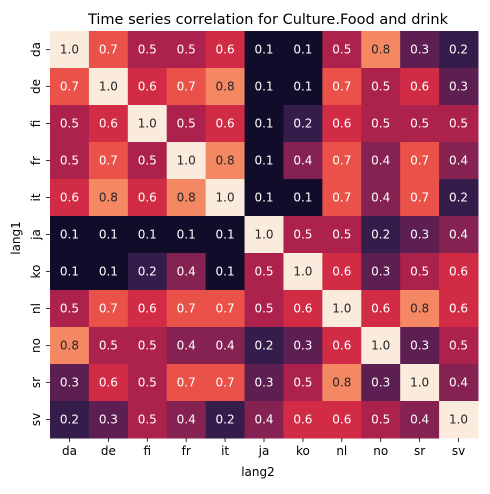 This screenshot has width=490, height=494. Describe the element at coordinates (420, 87) in the screenshot. I see `heatmap-cell-de-sr` at that location.